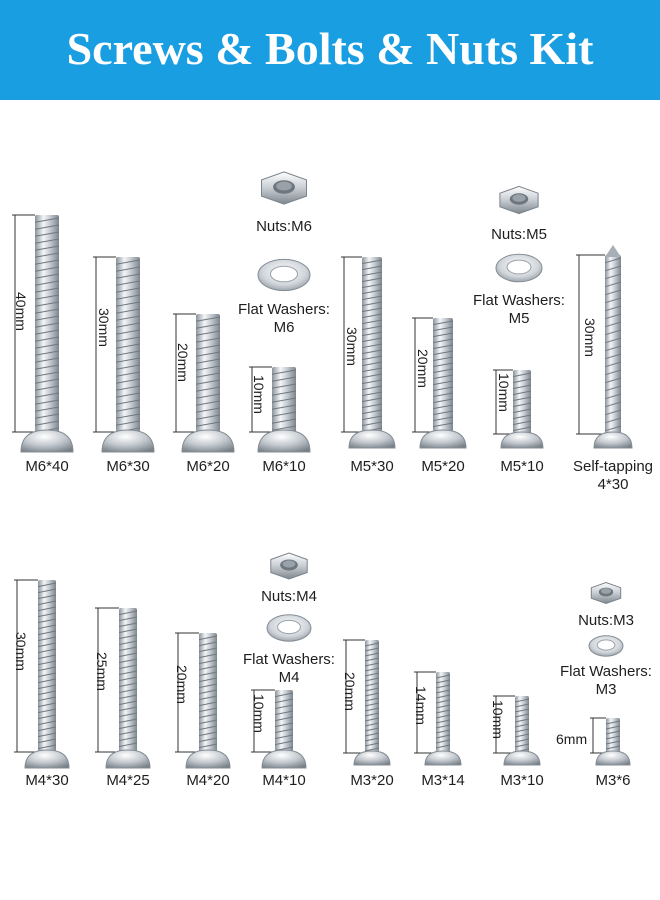 Image resolution: width=660 pixels, height=900 pixels. What do you see at coordinates (128, 466) in the screenshot?
I see `screw-label-row-1: M6*30` at bounding box center [128, 466].